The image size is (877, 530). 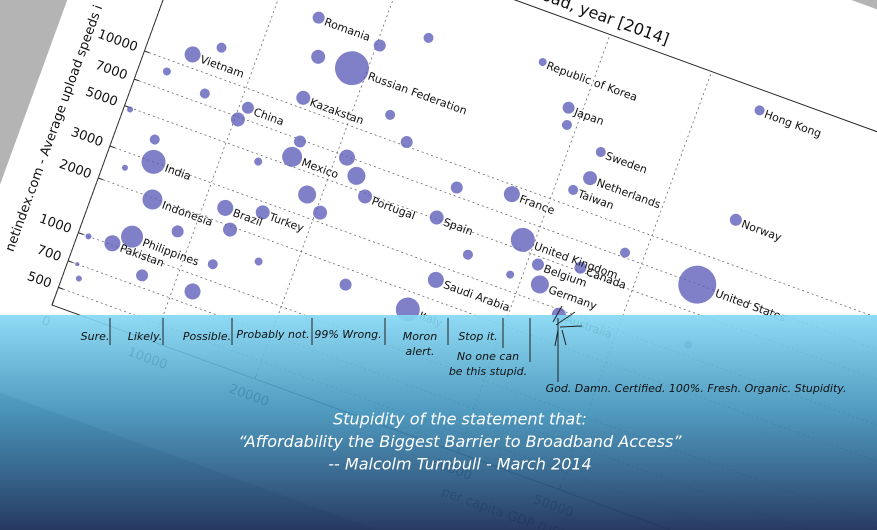 What do you see at coordinates (488, 356) in the screenshot?
I see `scale-label: No one can` at bounding box center [488, 356].